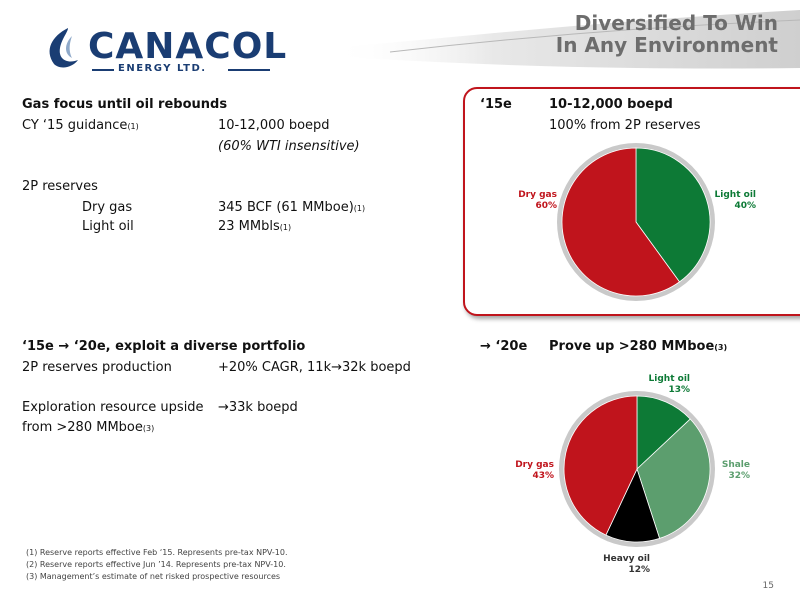 Image resolution: width=800 pixels, height=600 pixels. I want to click on logo-rule-left, so click(103, 70).